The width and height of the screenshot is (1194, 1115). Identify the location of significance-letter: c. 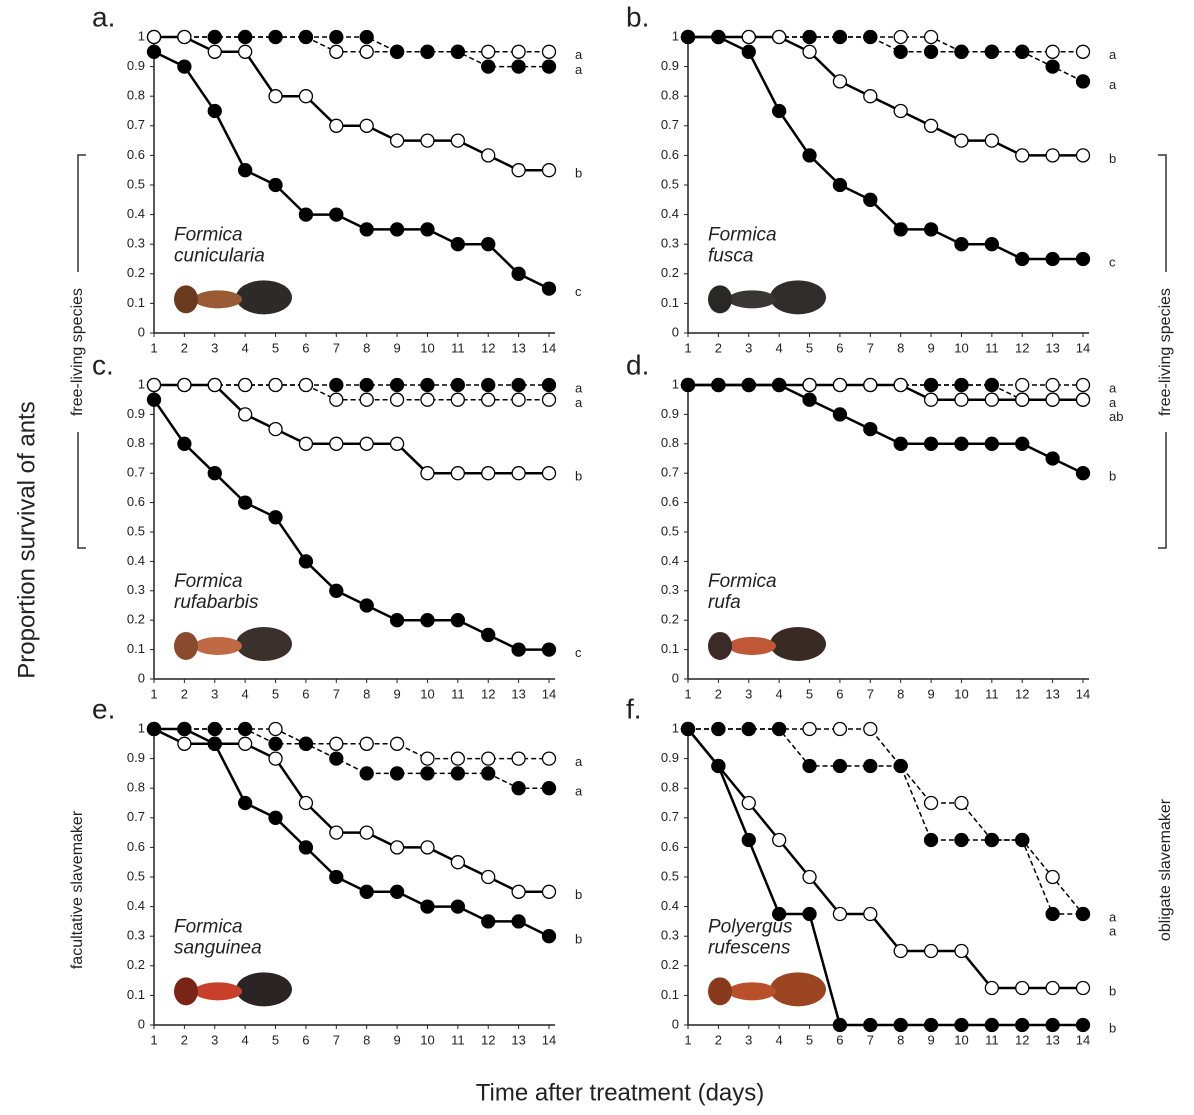
(1112, 261).